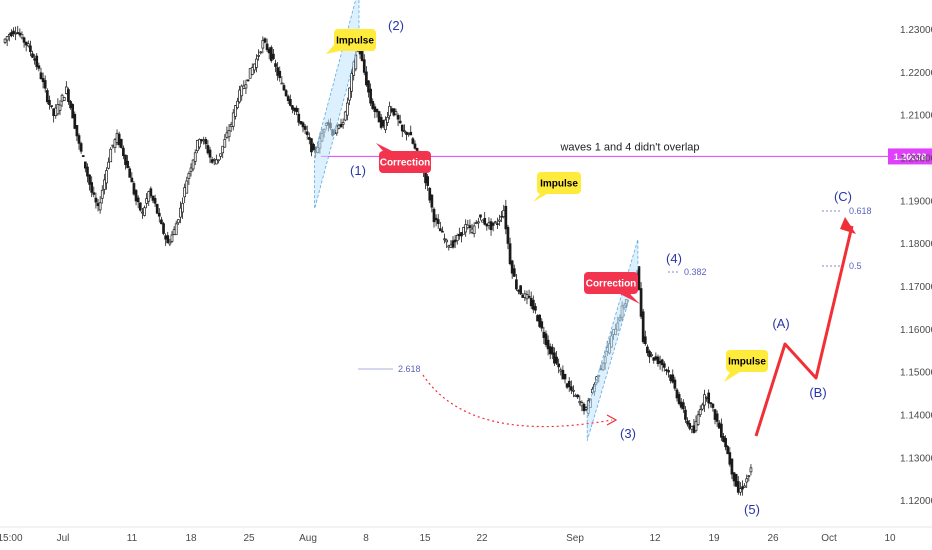 The width and height of the screenshot is (932, 550). Describe the element at coordinates (848, 225) in the screenshot. I see `projection-arrowhead` at that location.